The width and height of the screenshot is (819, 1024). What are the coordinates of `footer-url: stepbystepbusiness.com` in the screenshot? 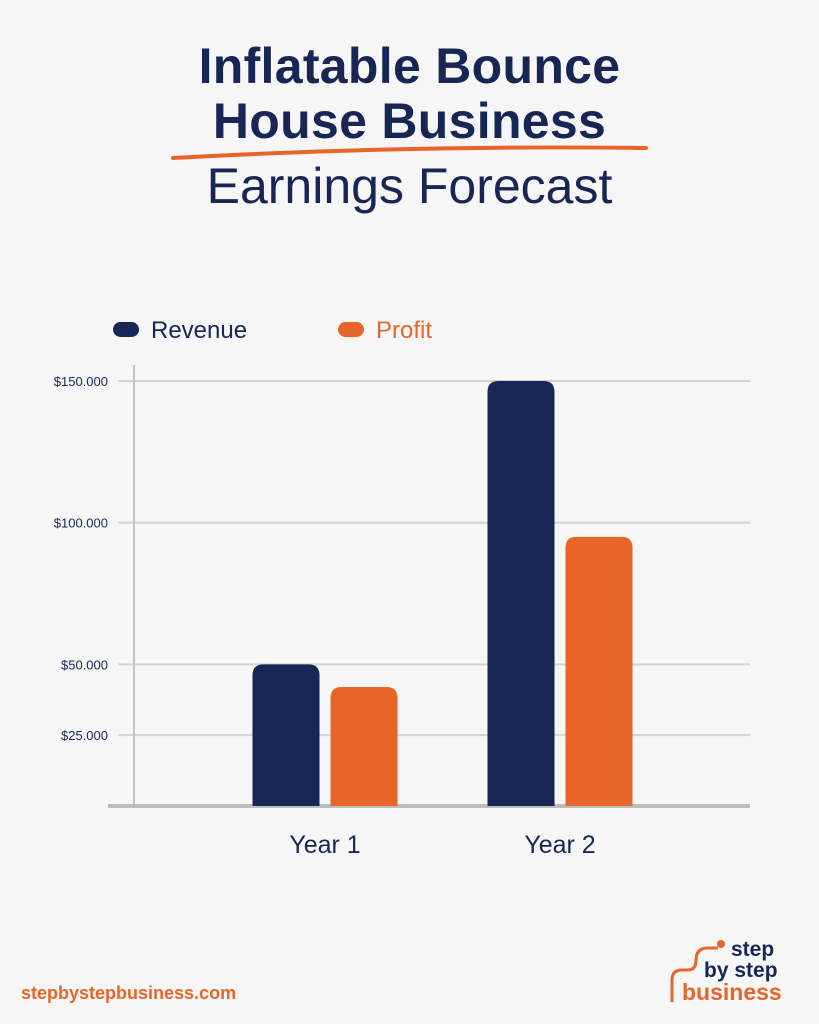 It's located at (128, 993).